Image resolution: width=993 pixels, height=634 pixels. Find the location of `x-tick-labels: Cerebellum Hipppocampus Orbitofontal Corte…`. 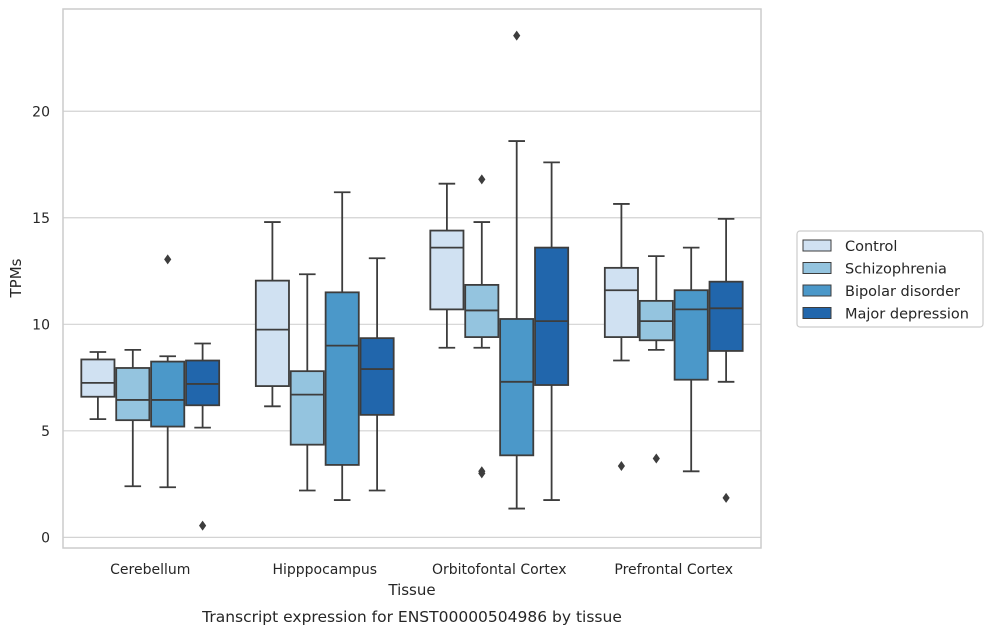

x-tick-labels: Cerebellum Hipppocampus Orbitofontal Corte… is located at coordinates (421, 570).